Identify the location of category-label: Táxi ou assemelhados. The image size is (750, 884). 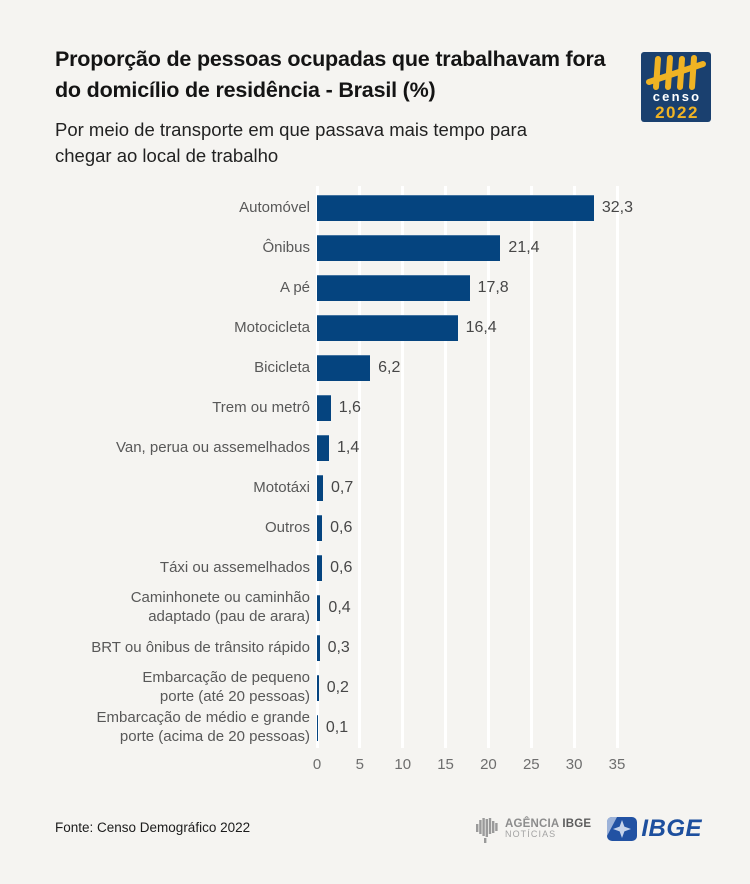
(234, 567).